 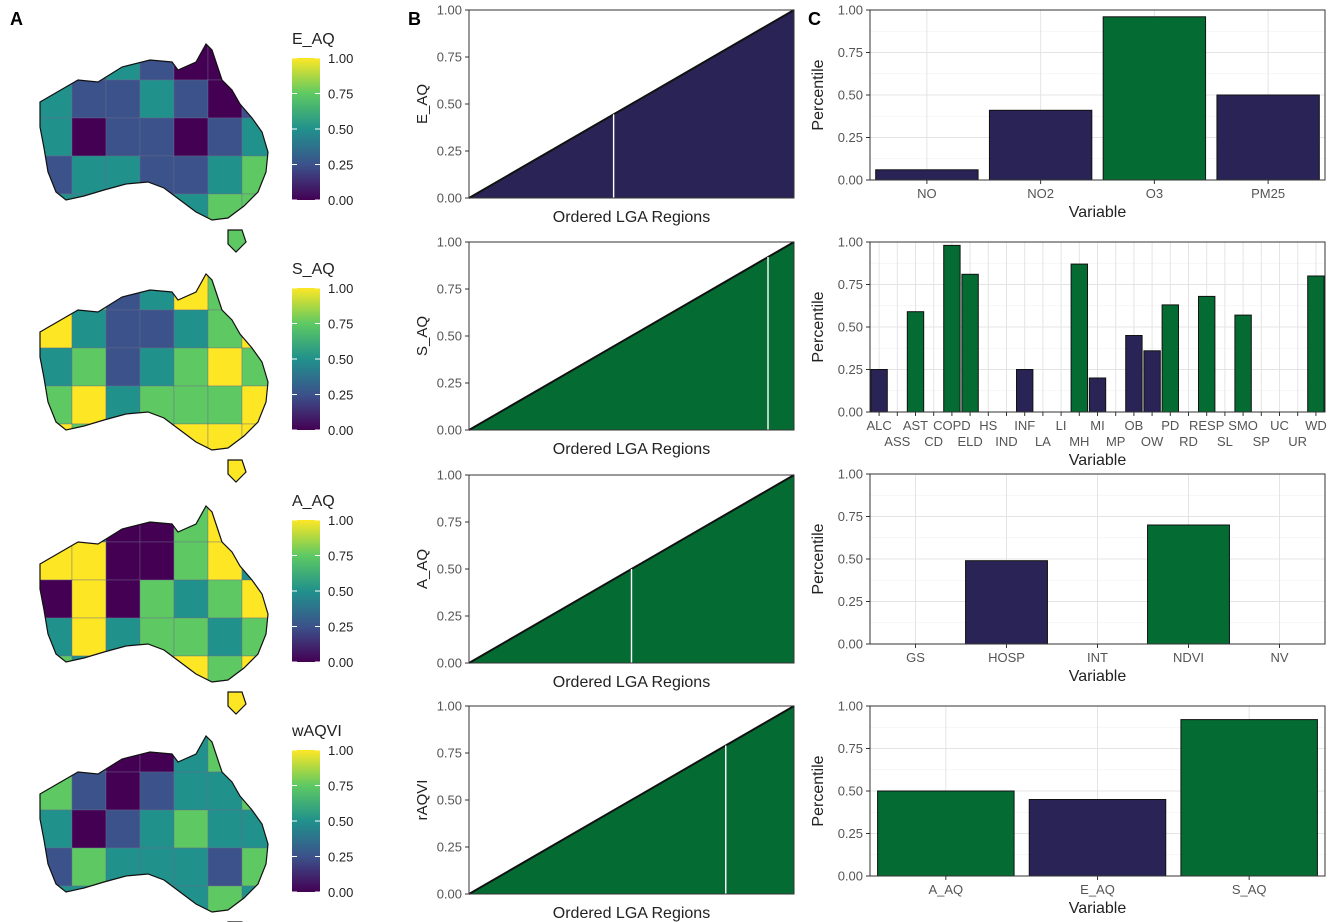 I want to click on x-tick-label: INF, so click(x=1024, y=425).